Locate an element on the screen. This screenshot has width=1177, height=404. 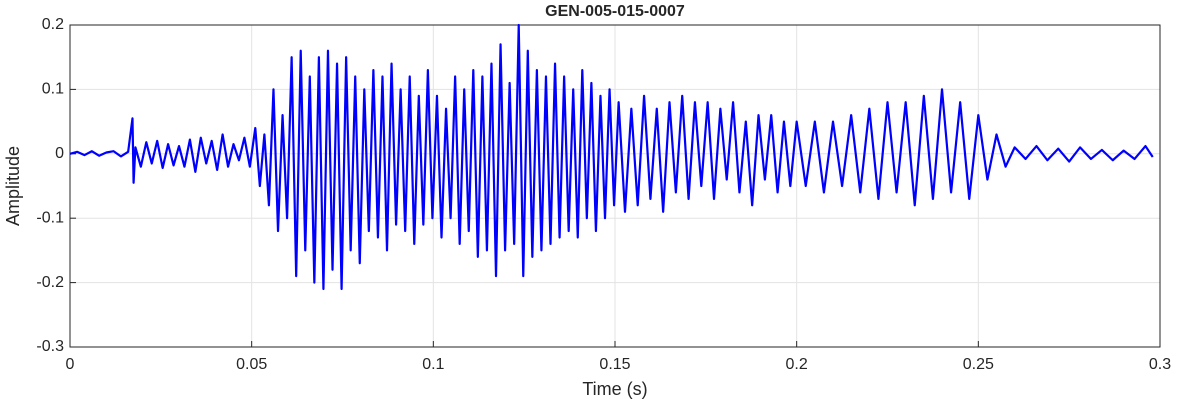
y-tick-label: -0.2 is located at coordinates (50, 282).